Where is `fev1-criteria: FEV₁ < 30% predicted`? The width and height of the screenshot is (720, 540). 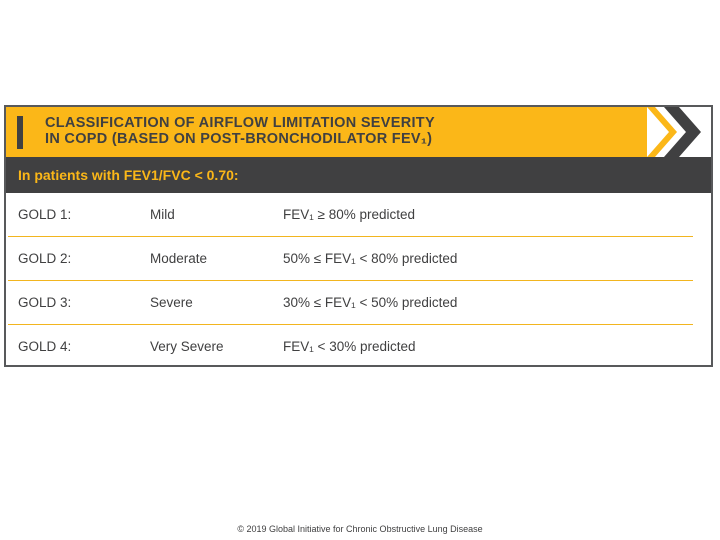 fev1-criteria: FEV₁ < 30% predicted is located at coordinates (349, 346).